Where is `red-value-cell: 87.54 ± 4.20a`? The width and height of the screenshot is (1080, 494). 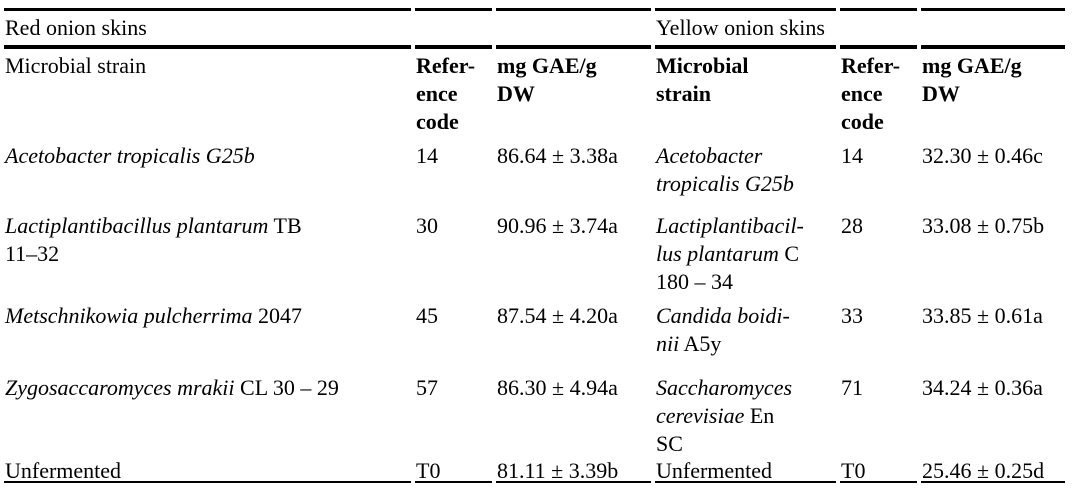 red-value-cell: 87.54 ± 4.20a is located at coordinates (573, 336).